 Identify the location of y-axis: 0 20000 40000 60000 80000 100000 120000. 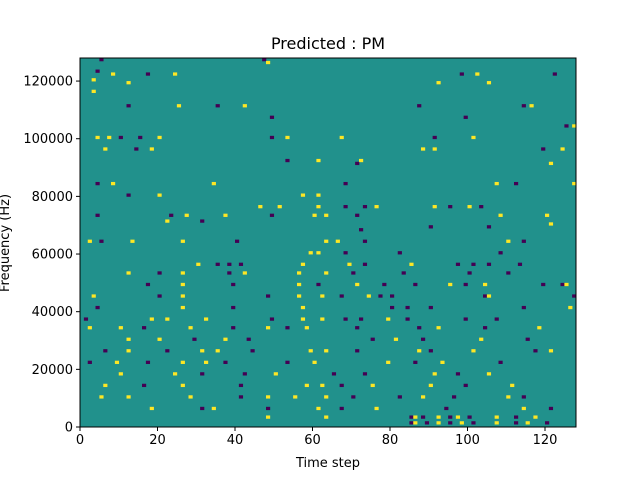
(51, 255).